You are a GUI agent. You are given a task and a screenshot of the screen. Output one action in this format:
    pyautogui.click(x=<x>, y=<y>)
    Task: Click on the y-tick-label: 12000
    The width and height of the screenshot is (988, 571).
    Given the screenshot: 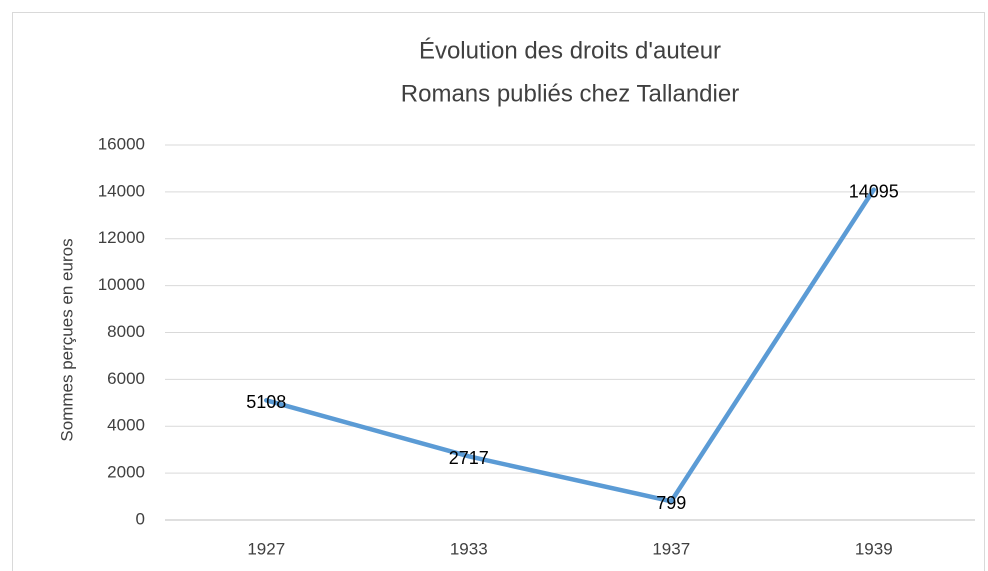 What is the action you would take?
    pyautogui.click(x=121, y=237)
    